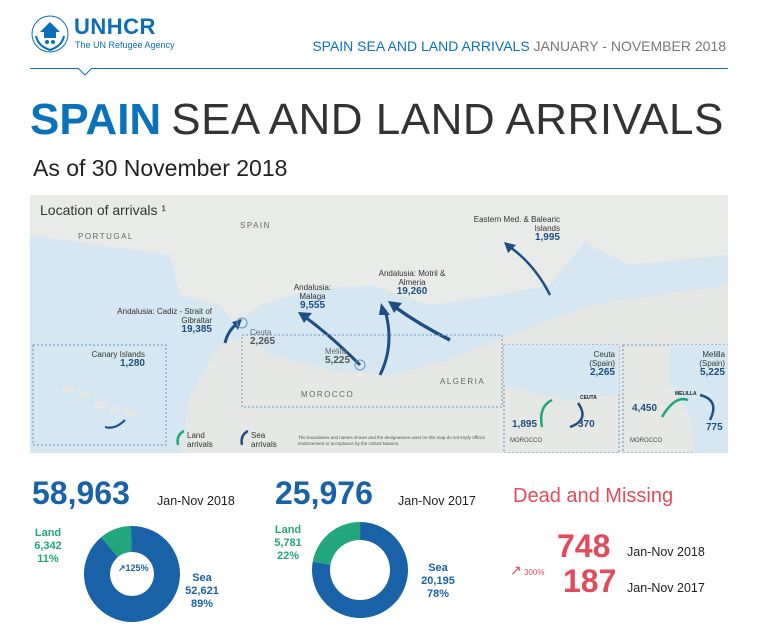 This screenshot has width=758, height=628. I want to click on donut-chart-2018, so click(132, 574).